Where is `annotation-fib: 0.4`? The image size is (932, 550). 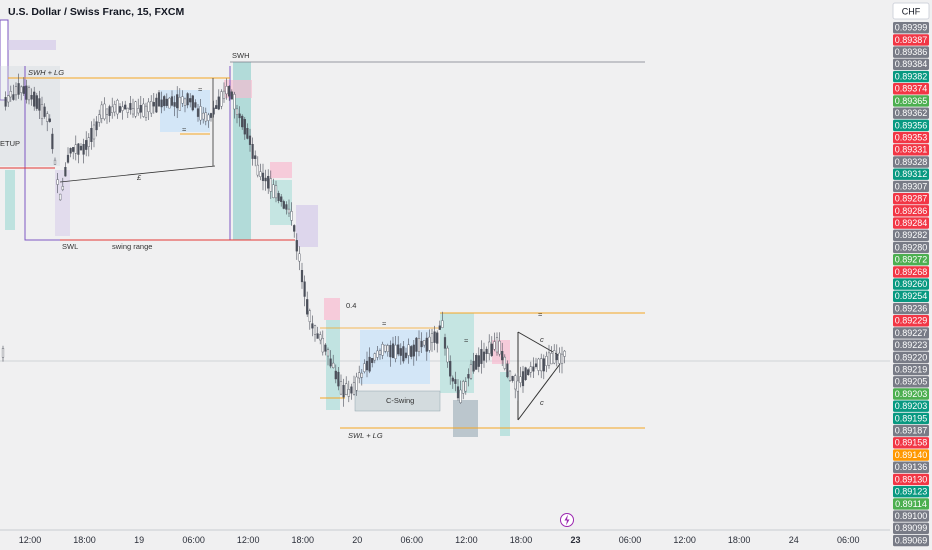
annotation-fib: 0.4 is located at coordinates (351, 305).